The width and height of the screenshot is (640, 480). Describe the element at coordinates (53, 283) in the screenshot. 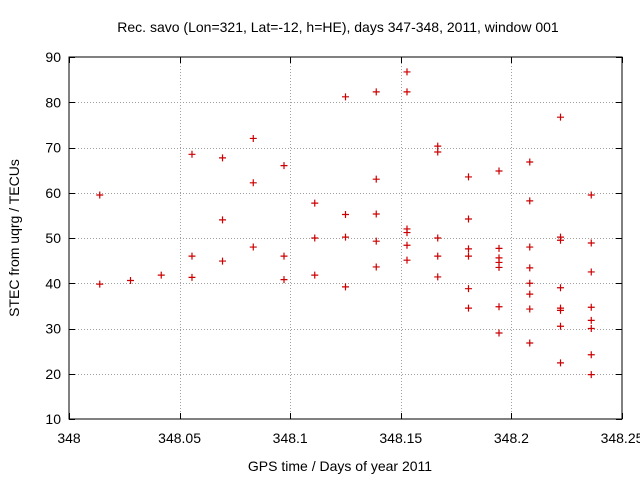

I see `y-tick-label: 40` at that location.